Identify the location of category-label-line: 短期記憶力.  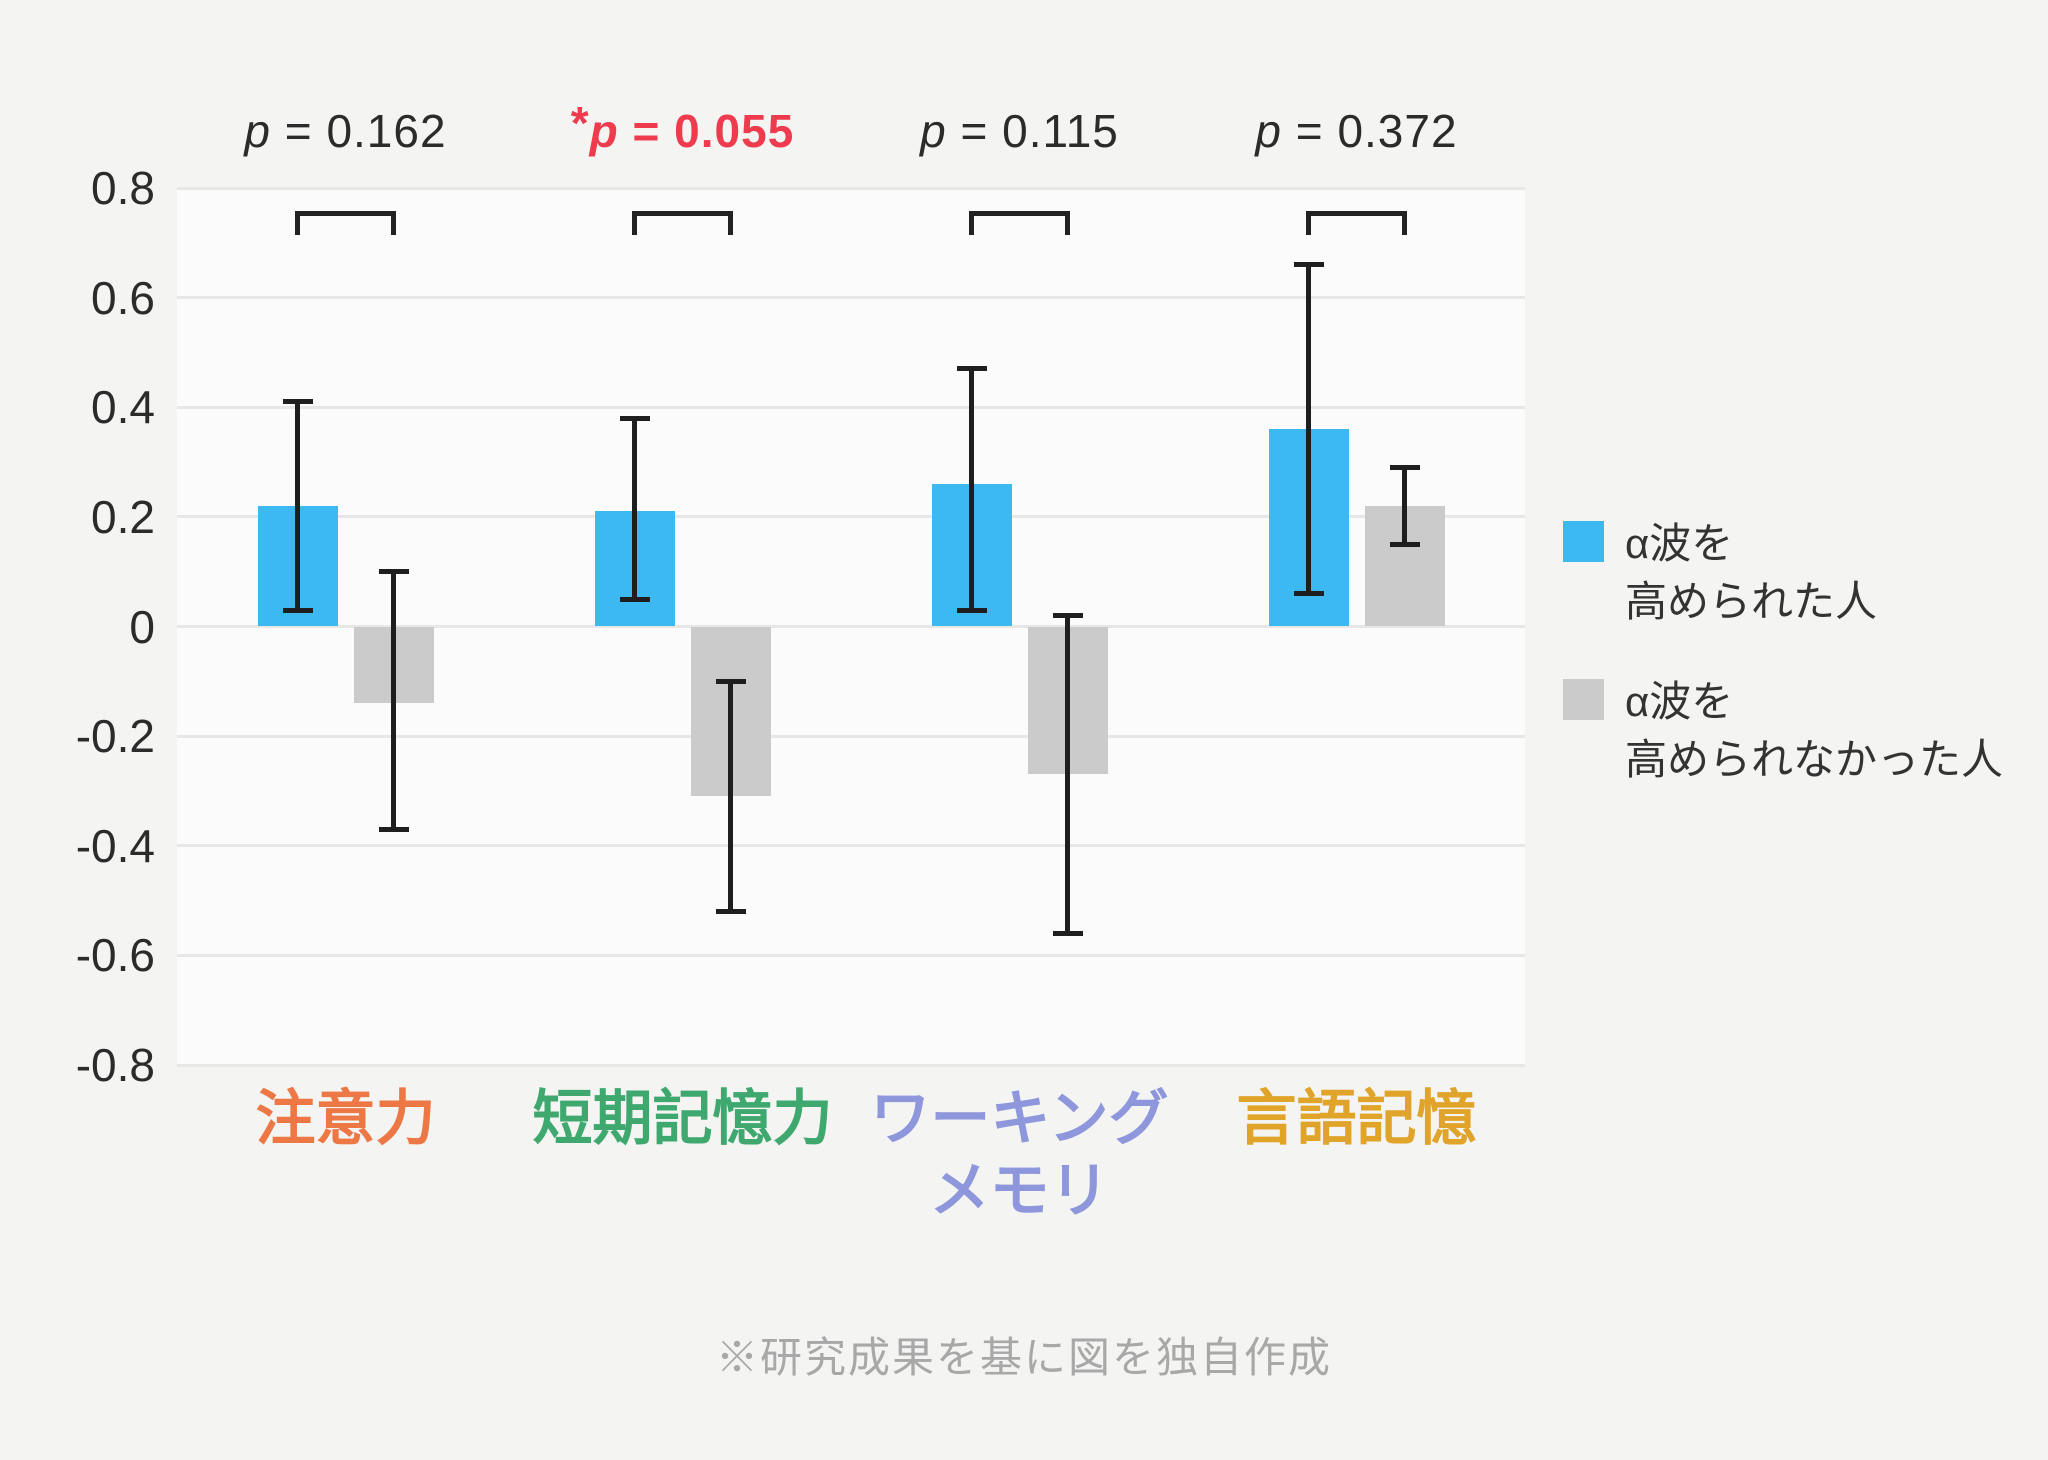
(682, 1118).